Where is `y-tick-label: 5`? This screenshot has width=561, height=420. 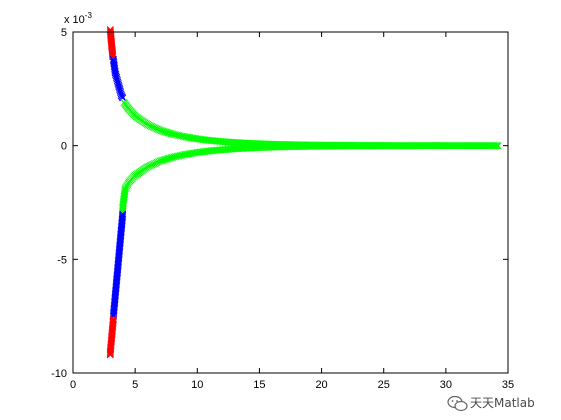 y-tick-label: 5 is located at coordinates (64, 33).